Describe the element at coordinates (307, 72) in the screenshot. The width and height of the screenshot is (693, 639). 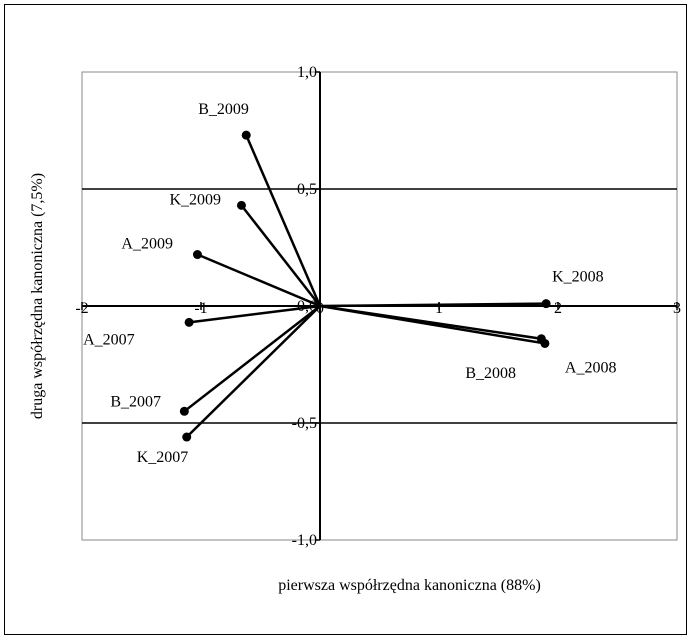
I see `y-tick-label: 1,0` at that location.